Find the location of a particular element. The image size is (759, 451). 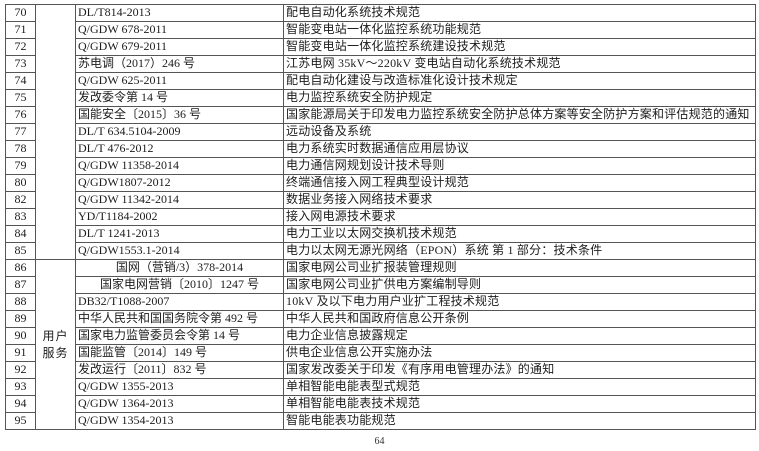

standard-name-cell: 数据业务接入网络技术要求 is located at coordinates (519, 200).